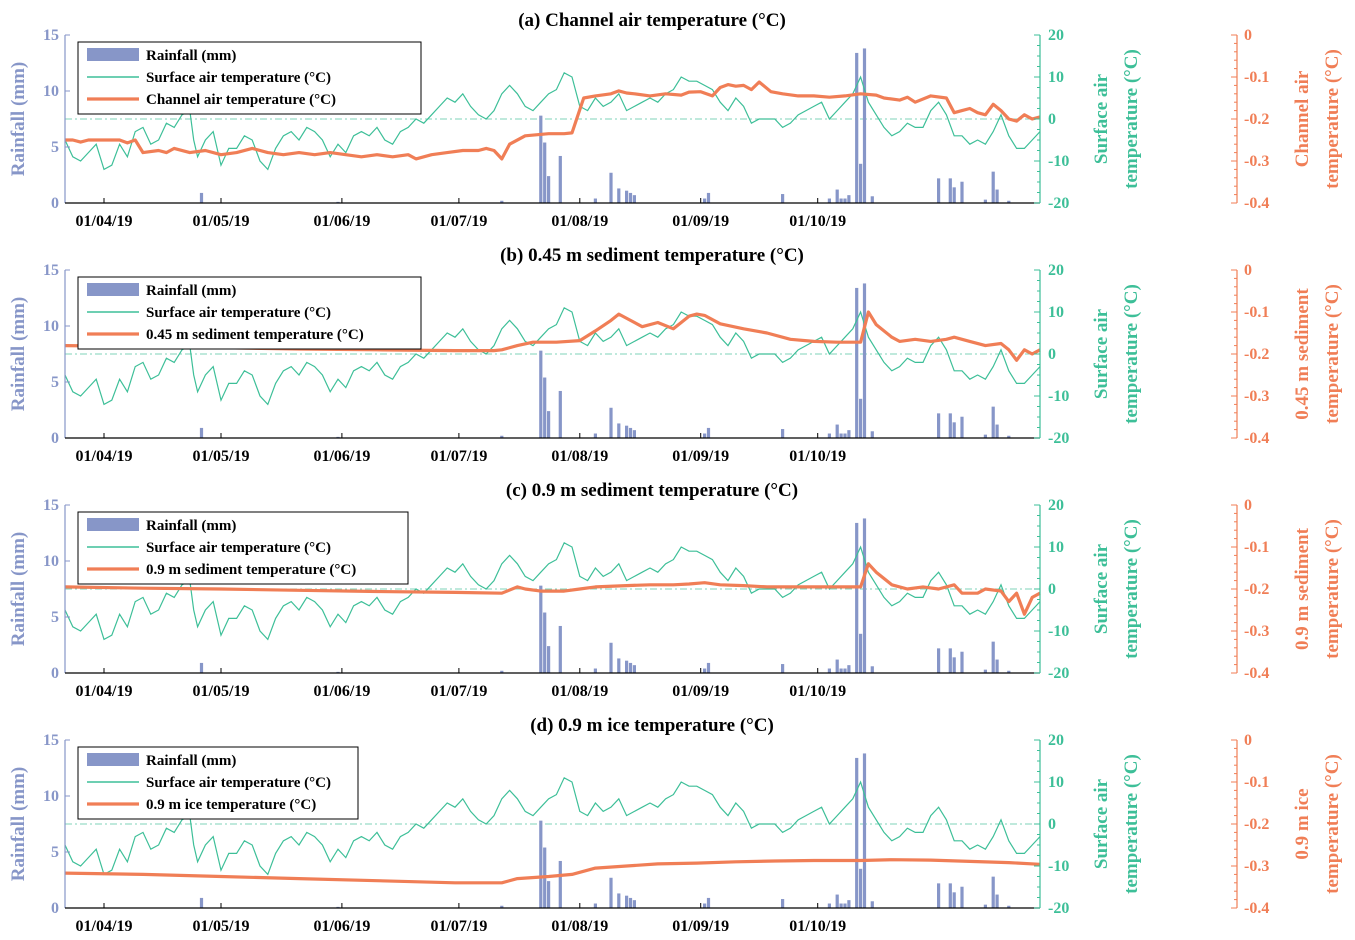 This screenshot has width=1355, height=940. Describe the element at coordinates (1256, 782) in the screenshot. I see `right-axis-tick-label: -0.1` at that location.